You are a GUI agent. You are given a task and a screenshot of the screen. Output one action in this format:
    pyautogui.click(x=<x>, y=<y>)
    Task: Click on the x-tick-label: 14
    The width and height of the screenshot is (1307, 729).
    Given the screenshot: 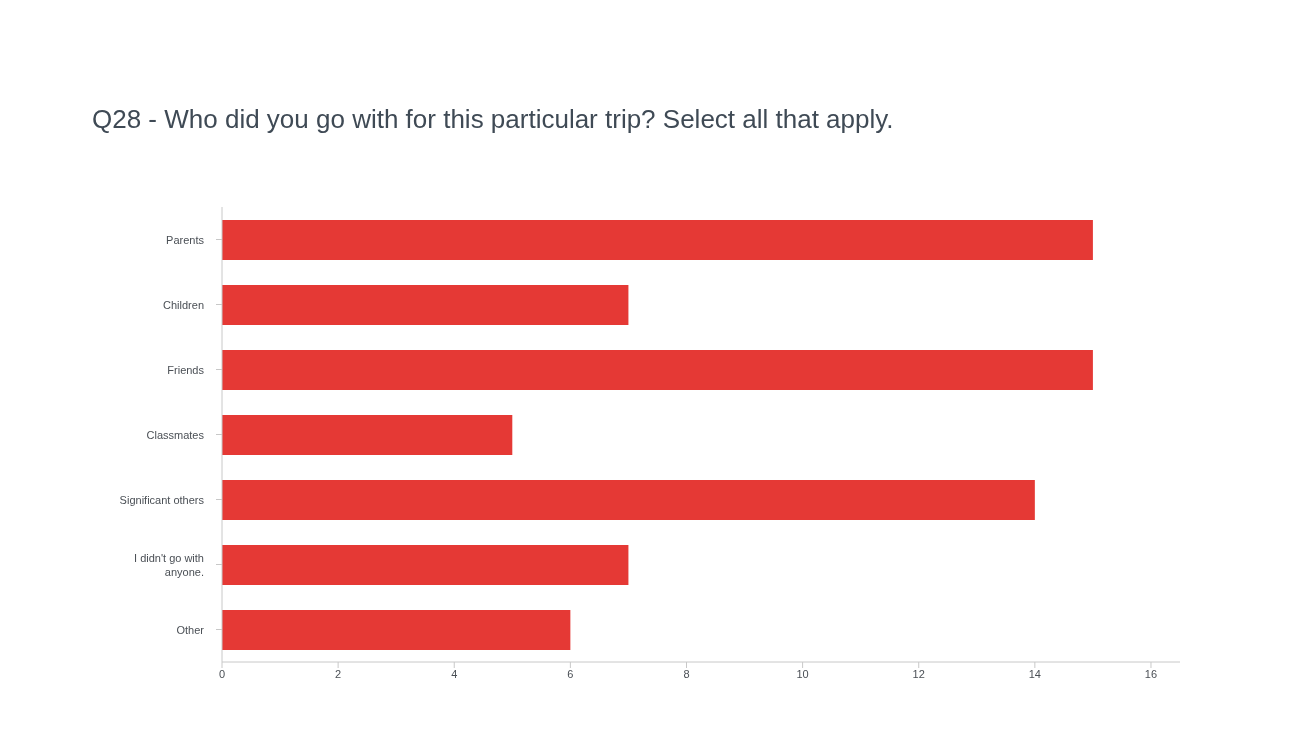 What is the action you would take?
    pyautogui.click(x=1034, y=673)
    